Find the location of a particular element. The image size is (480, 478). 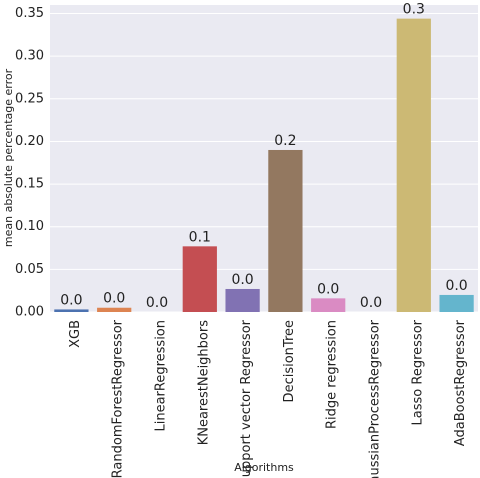

y-tick-label: 0.35 is located at coordinates (29, 13).